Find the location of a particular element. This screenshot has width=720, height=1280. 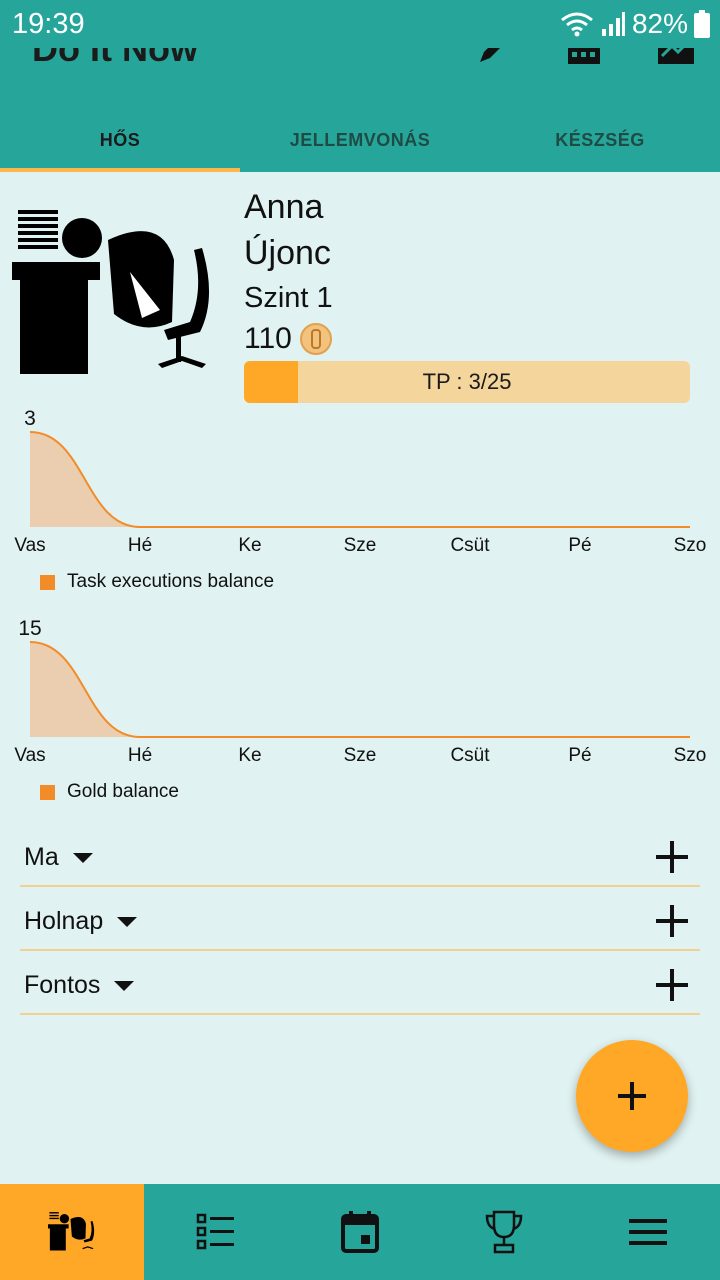

tp-progress-fill is located at coordinates (271, 382).